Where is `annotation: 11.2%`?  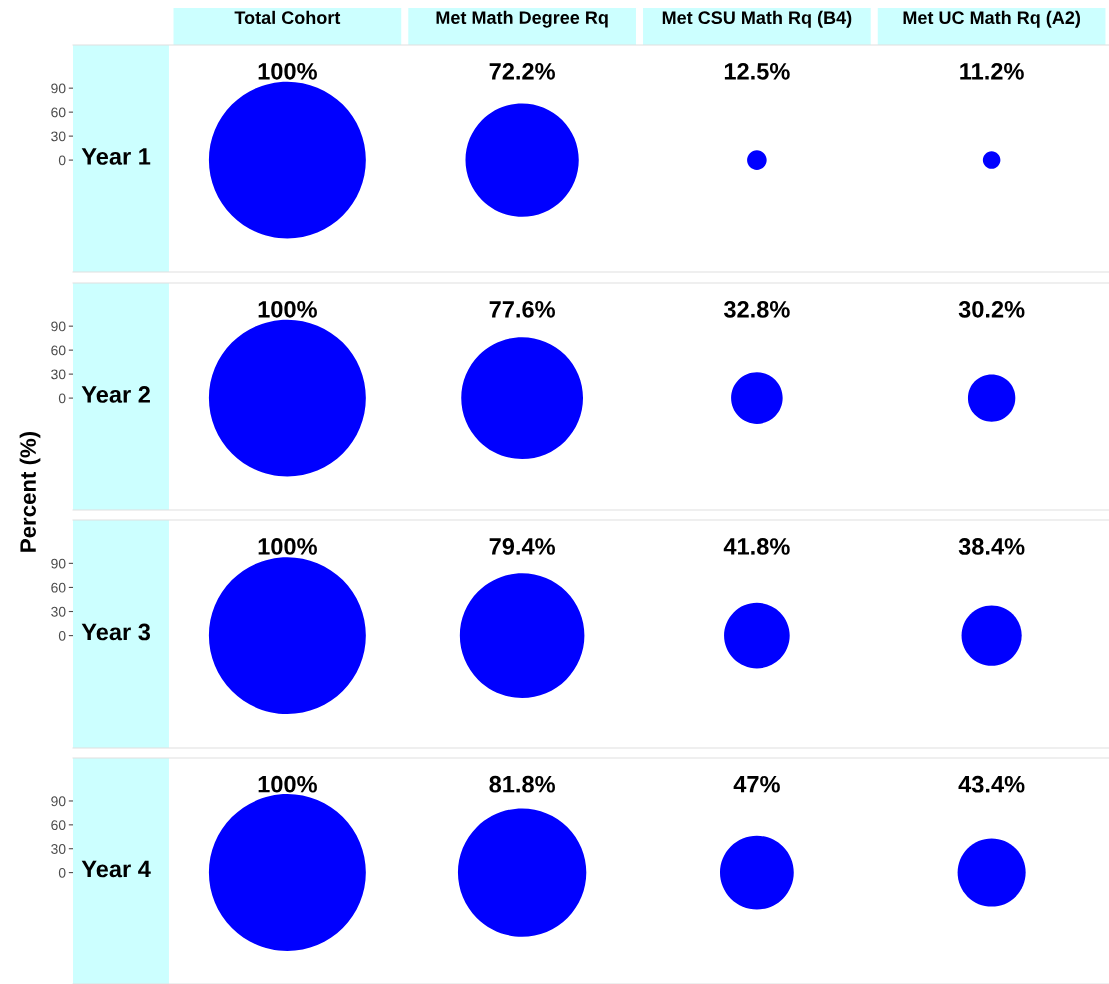
annotation: 11.2% is located at coordinates (992, 71).